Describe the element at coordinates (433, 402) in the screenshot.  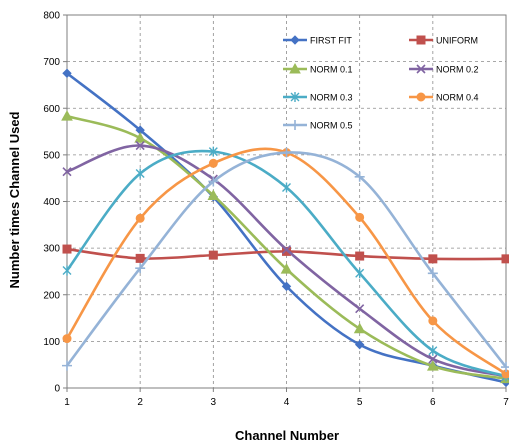
I see `x-tick-label: 6` at that location.